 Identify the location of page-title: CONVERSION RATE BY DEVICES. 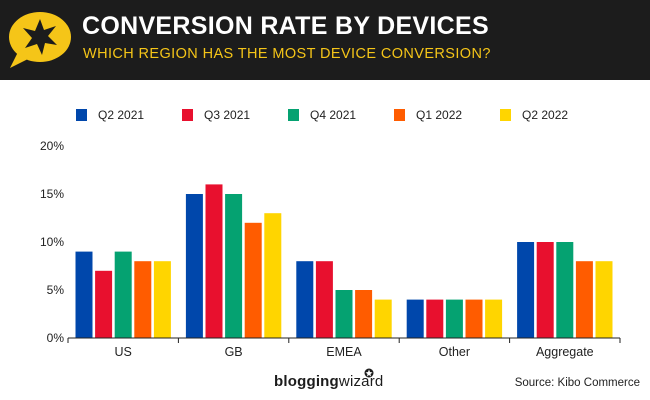
(285, 26).